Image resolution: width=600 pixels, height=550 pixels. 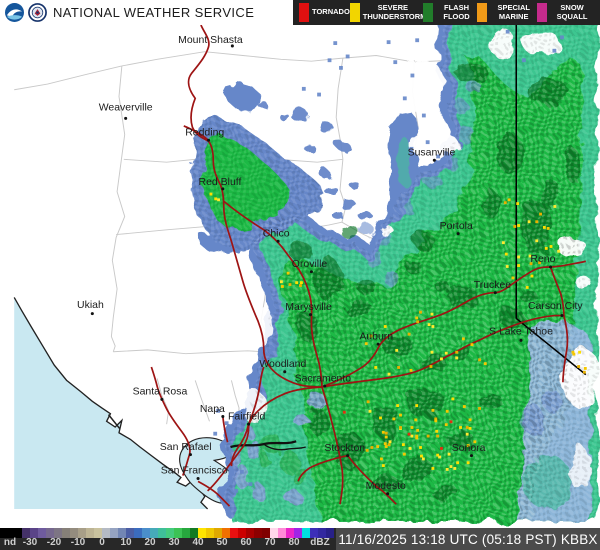 I want to click on coastline, so click(x=111, y=403).